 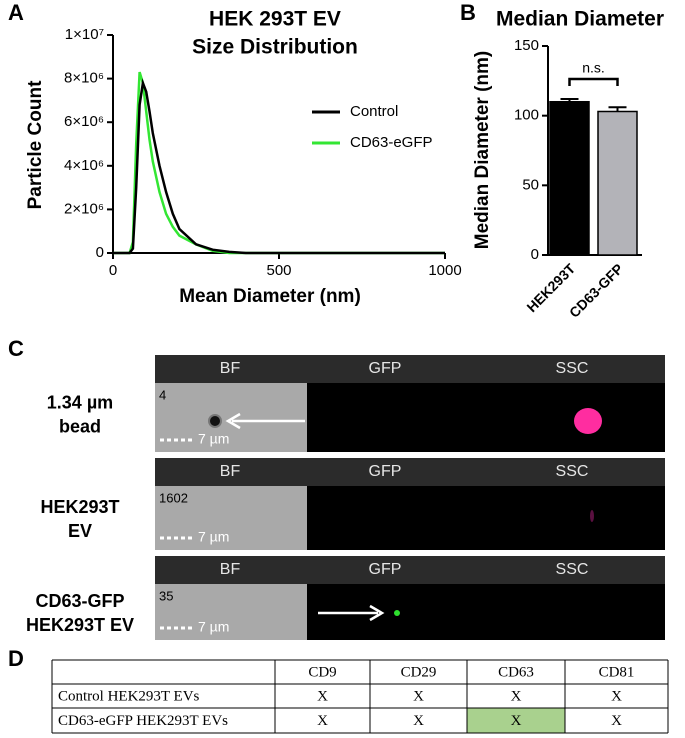 What do you see at coordinates (84, 165) in the screenshot?
I see `y-tick-label: 4×10⁶` at bounding box center [84, 165].